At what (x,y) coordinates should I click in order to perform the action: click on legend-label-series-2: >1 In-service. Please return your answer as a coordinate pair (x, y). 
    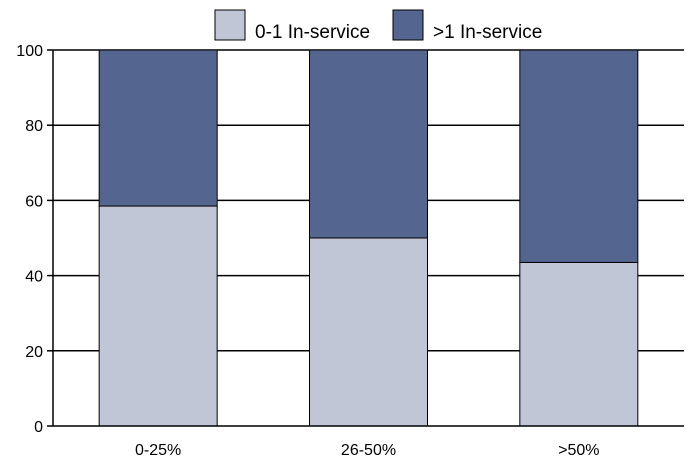
    Looking at the image, I should click on (487, 32).